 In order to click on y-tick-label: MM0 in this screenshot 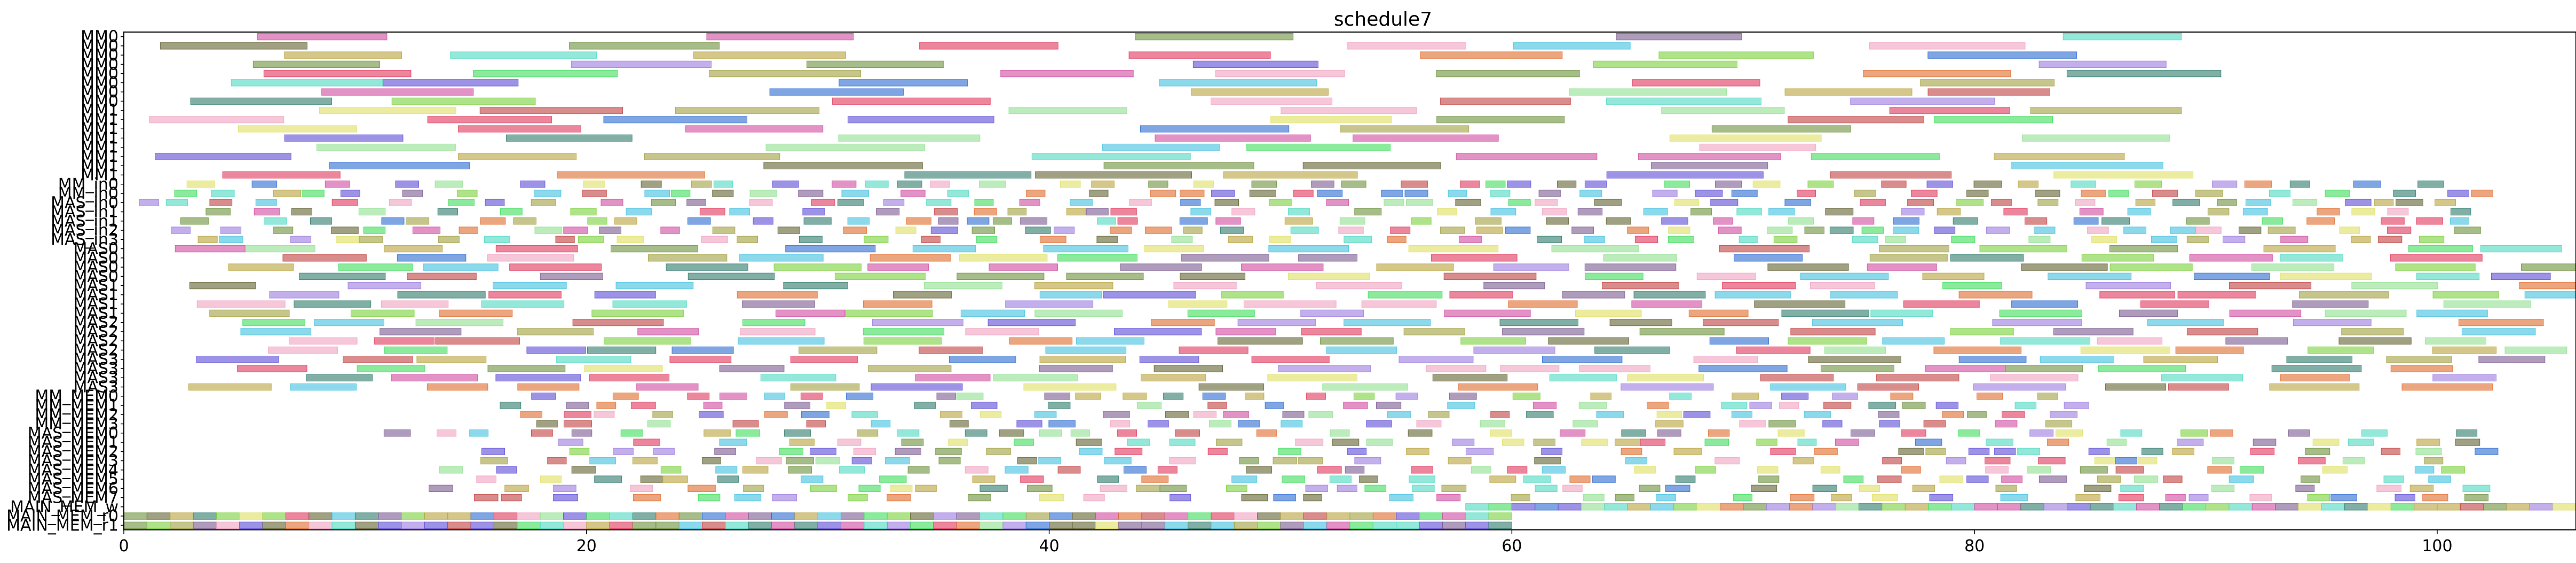, I will do `click(99, 37)`.